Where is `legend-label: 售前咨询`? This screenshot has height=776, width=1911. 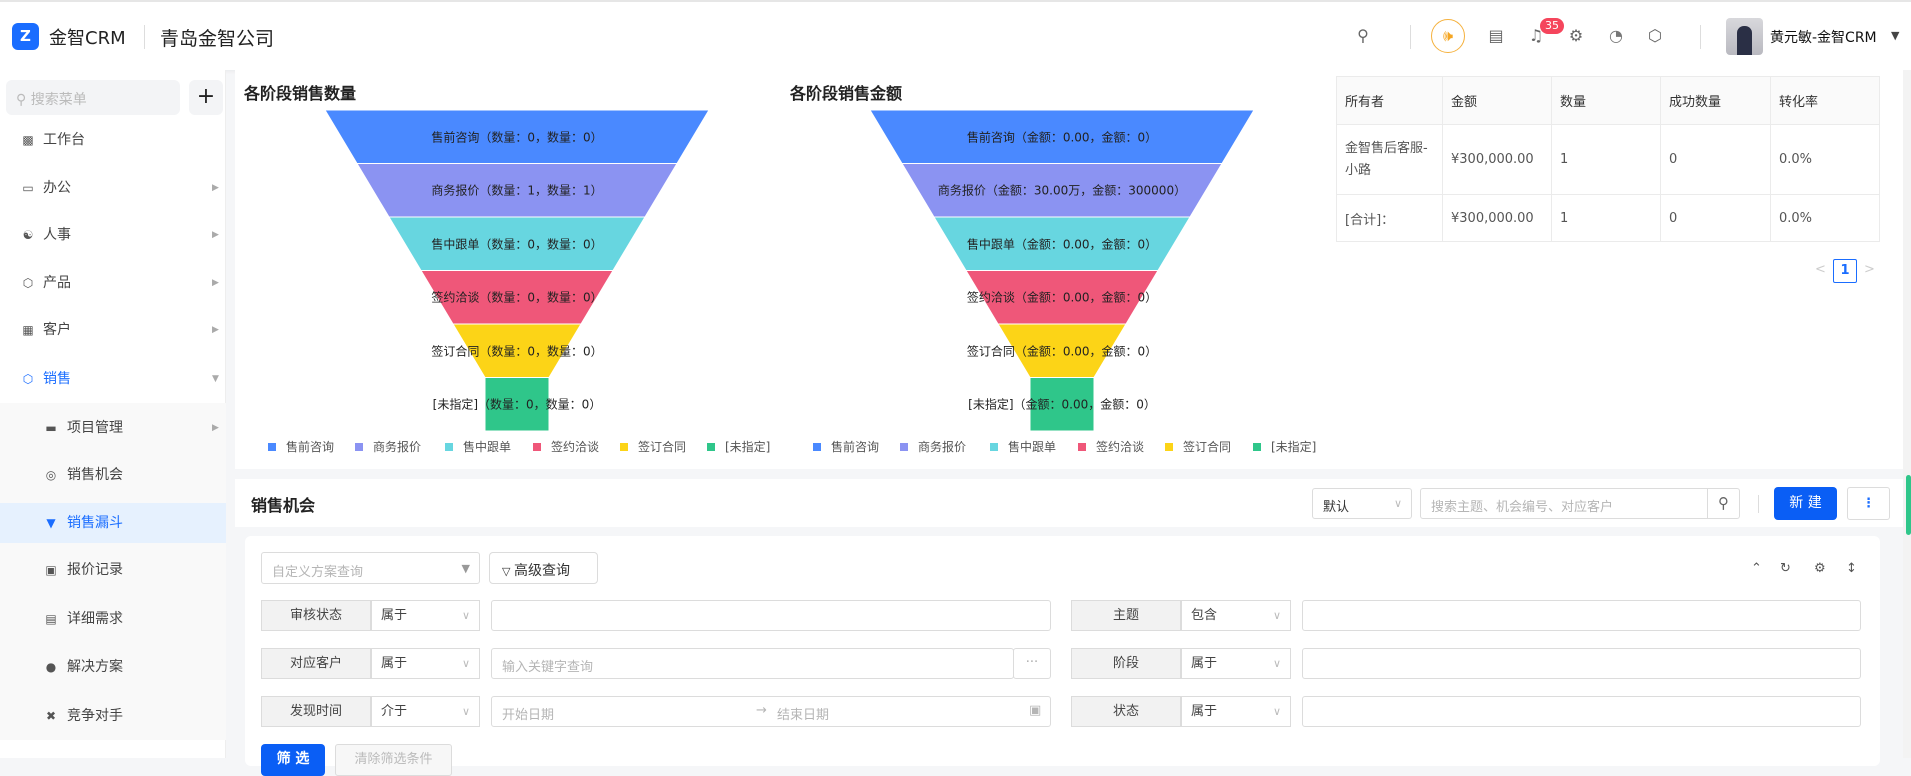 legend-label: 售前咨询 is located at coordinates (310, 447).